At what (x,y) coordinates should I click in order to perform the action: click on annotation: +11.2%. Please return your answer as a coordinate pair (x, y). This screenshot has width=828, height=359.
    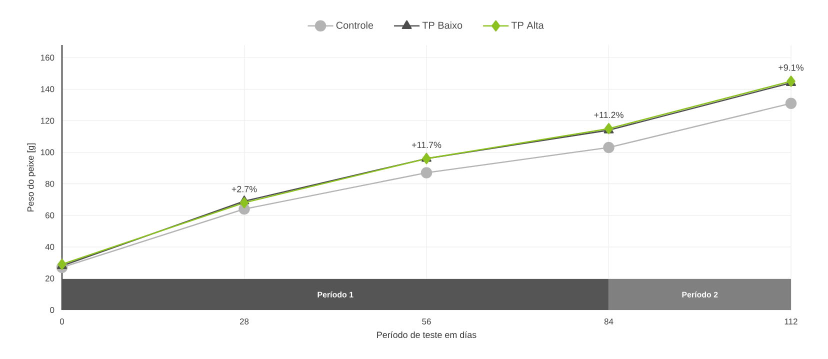
    Looking at the image, I should click on (609, 115).